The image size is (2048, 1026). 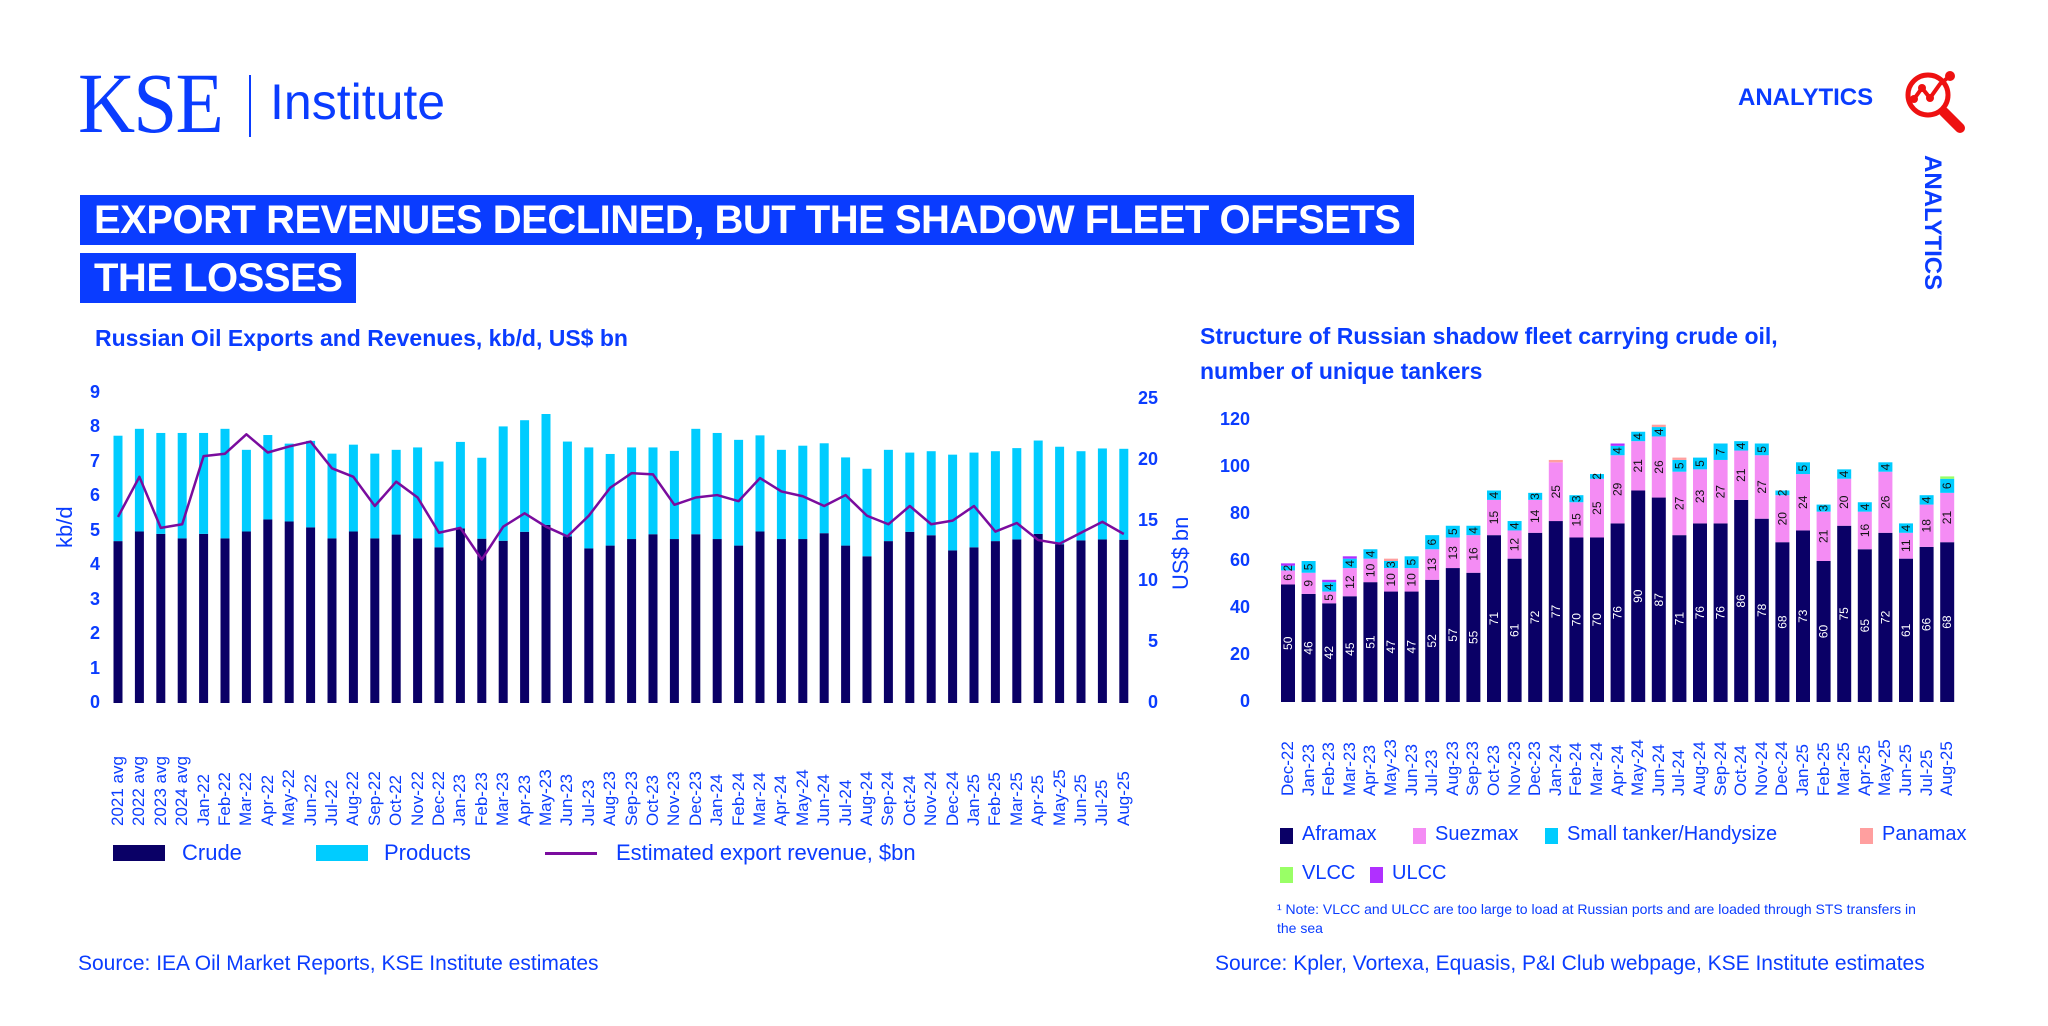 What do you see at coordinates (1288, 577) in the screenshot?
I see `suezmax-data-label: 6` at bounding box center [1288, 577].